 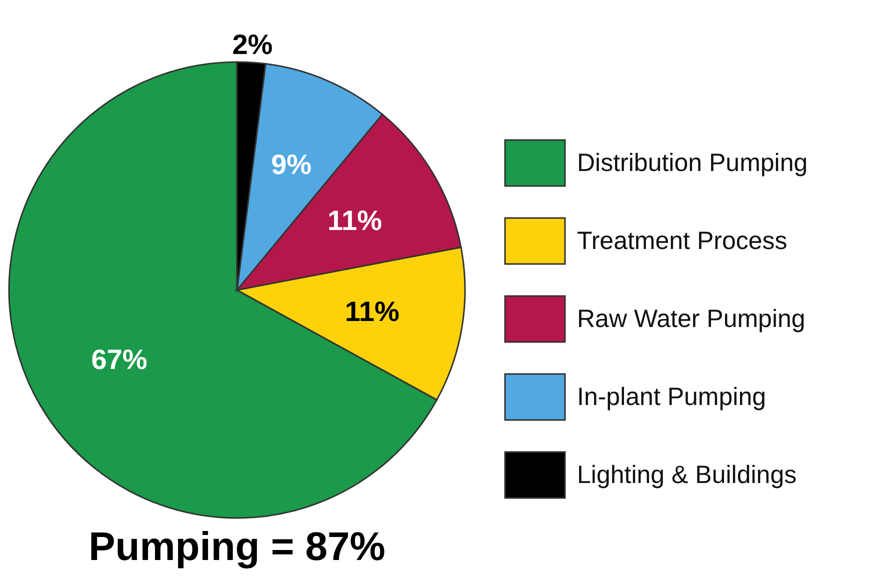 What do you see at coordinates (692, 163) in the screenshot?
I see `legend-label: Distribution Pumping` at bounding box center [692, 163].